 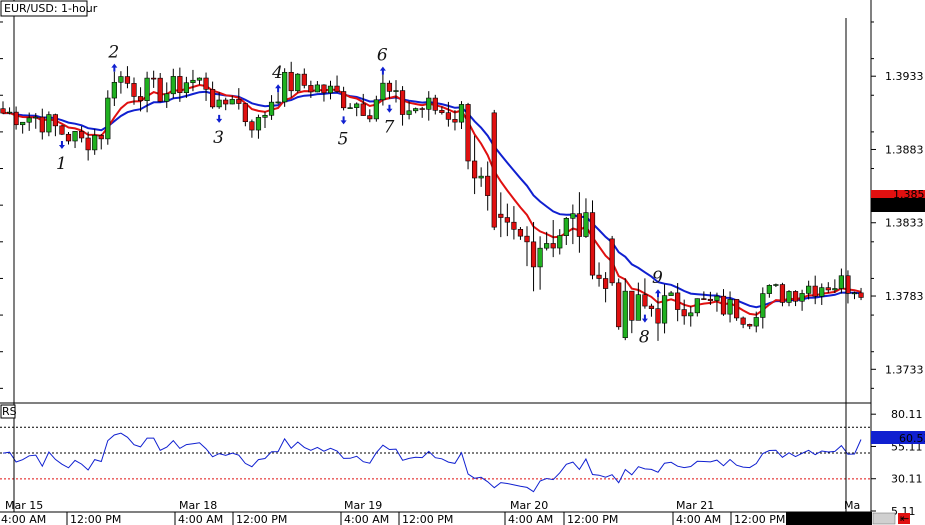 What do you see at coordinates (884, 518) in the screenshot?
I see `scale-button` at bounding box center [884, 518].